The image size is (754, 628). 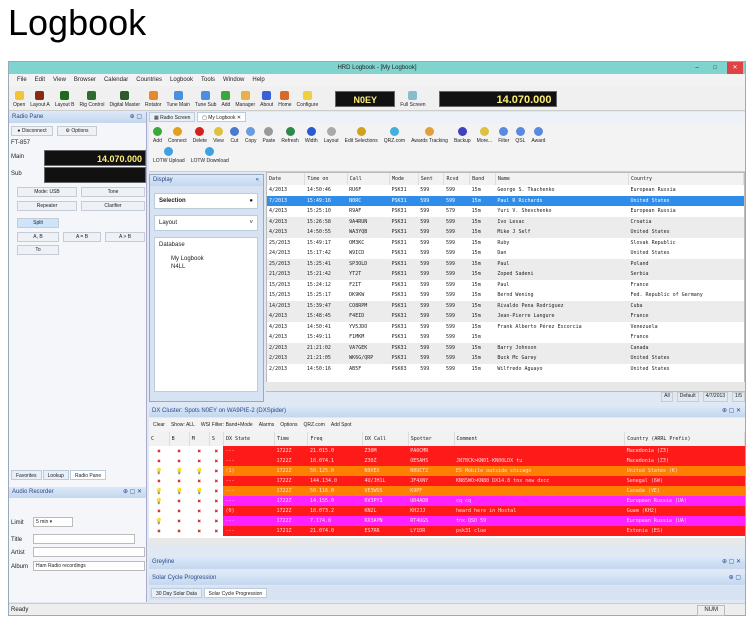 What do you see at coordinates (149, 80) in the screenshot?
I see `menu-countries: Countries` at bounding box center [149, 80].